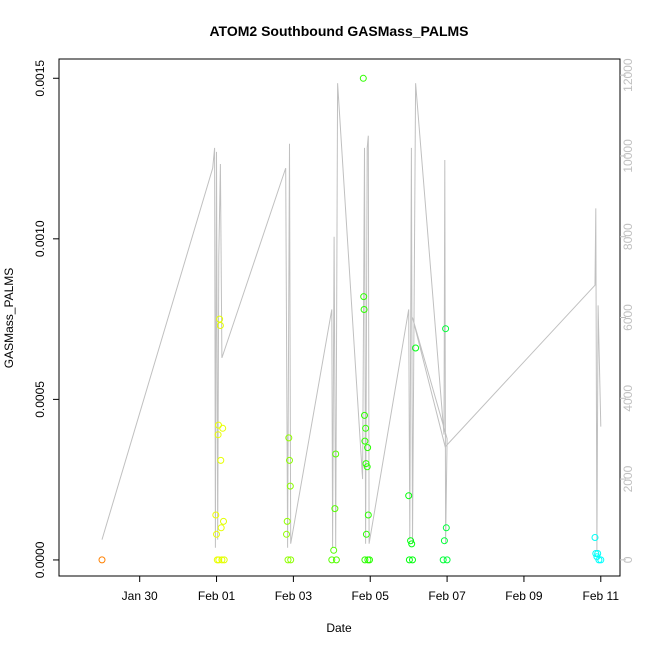 Image resolution: width=650 pixels, height=650 pixels. What do you see at coordinates (628, 398) in the screenshot?
I see `y2-tick-label: 4000` at bounding box center [628, 398].